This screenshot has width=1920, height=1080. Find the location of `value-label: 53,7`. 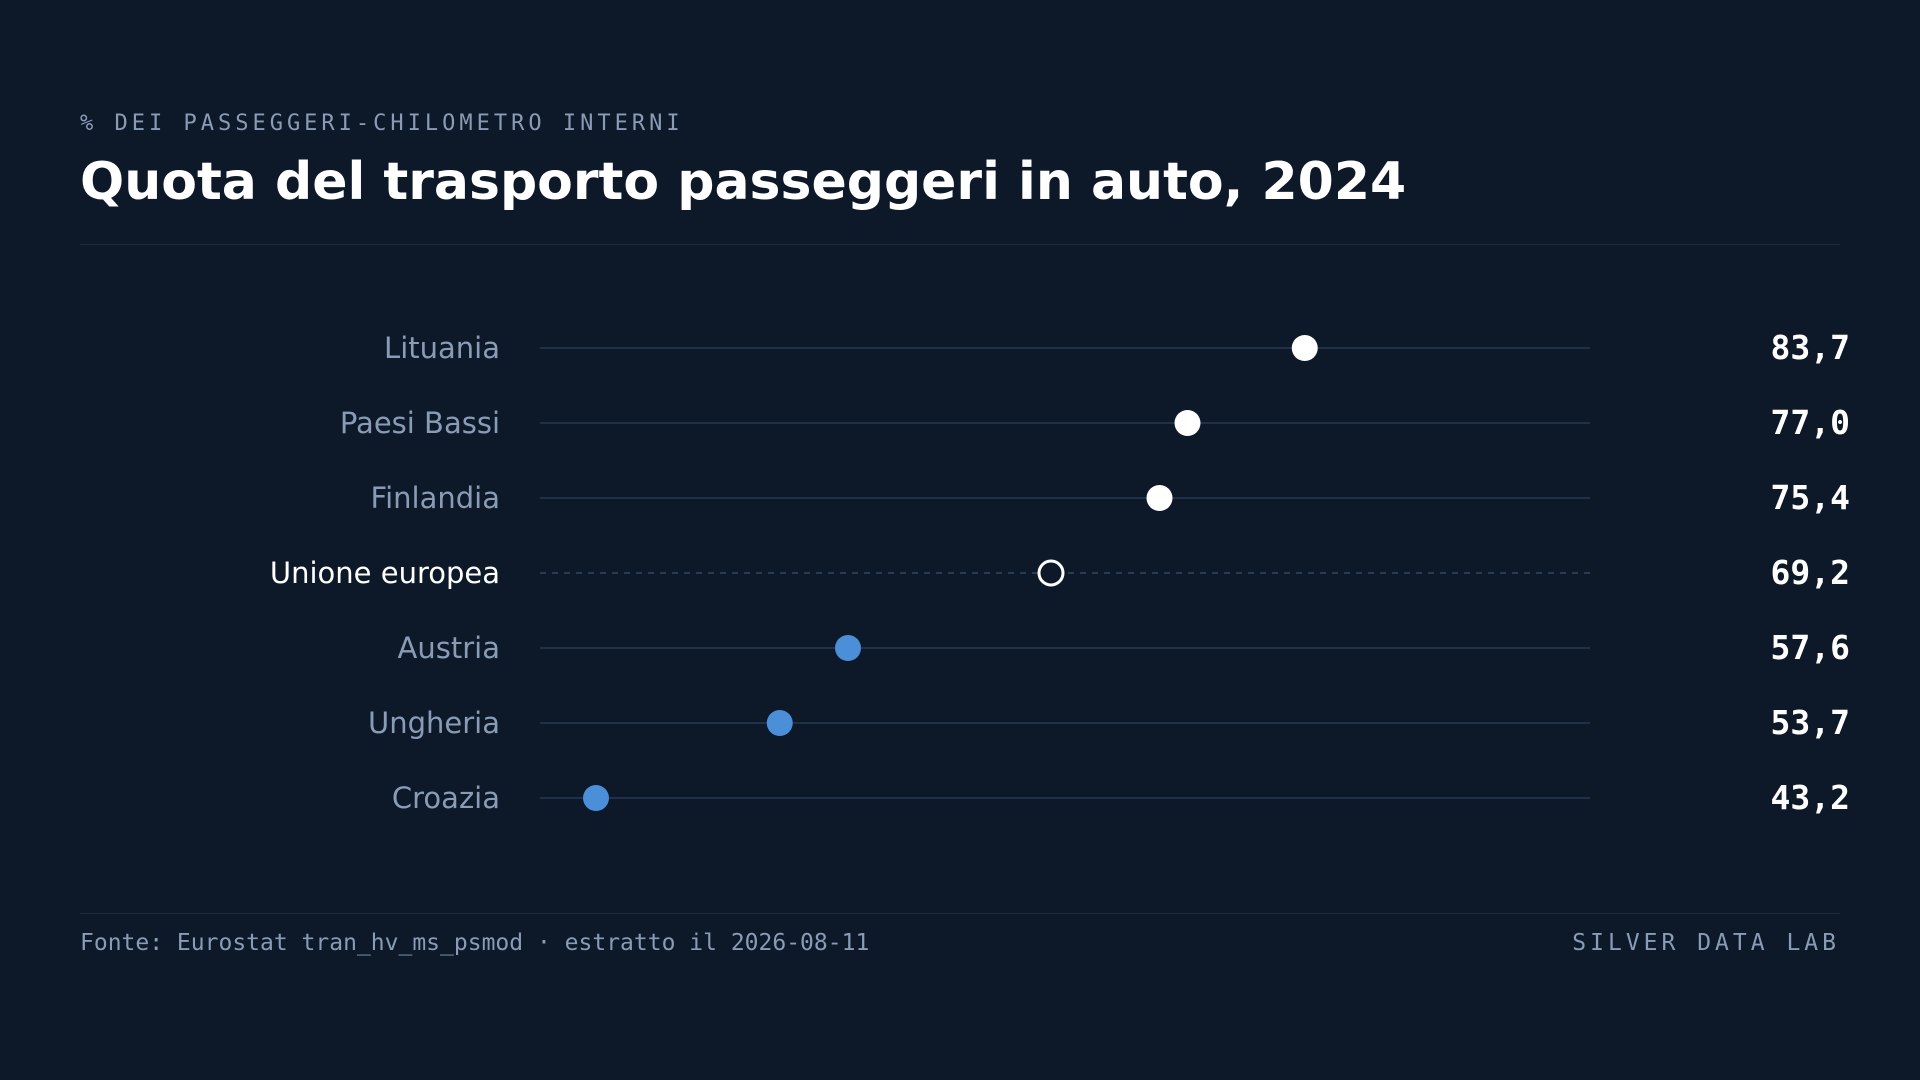

value-label: 53,7 is located at coordinates (1810, 722).